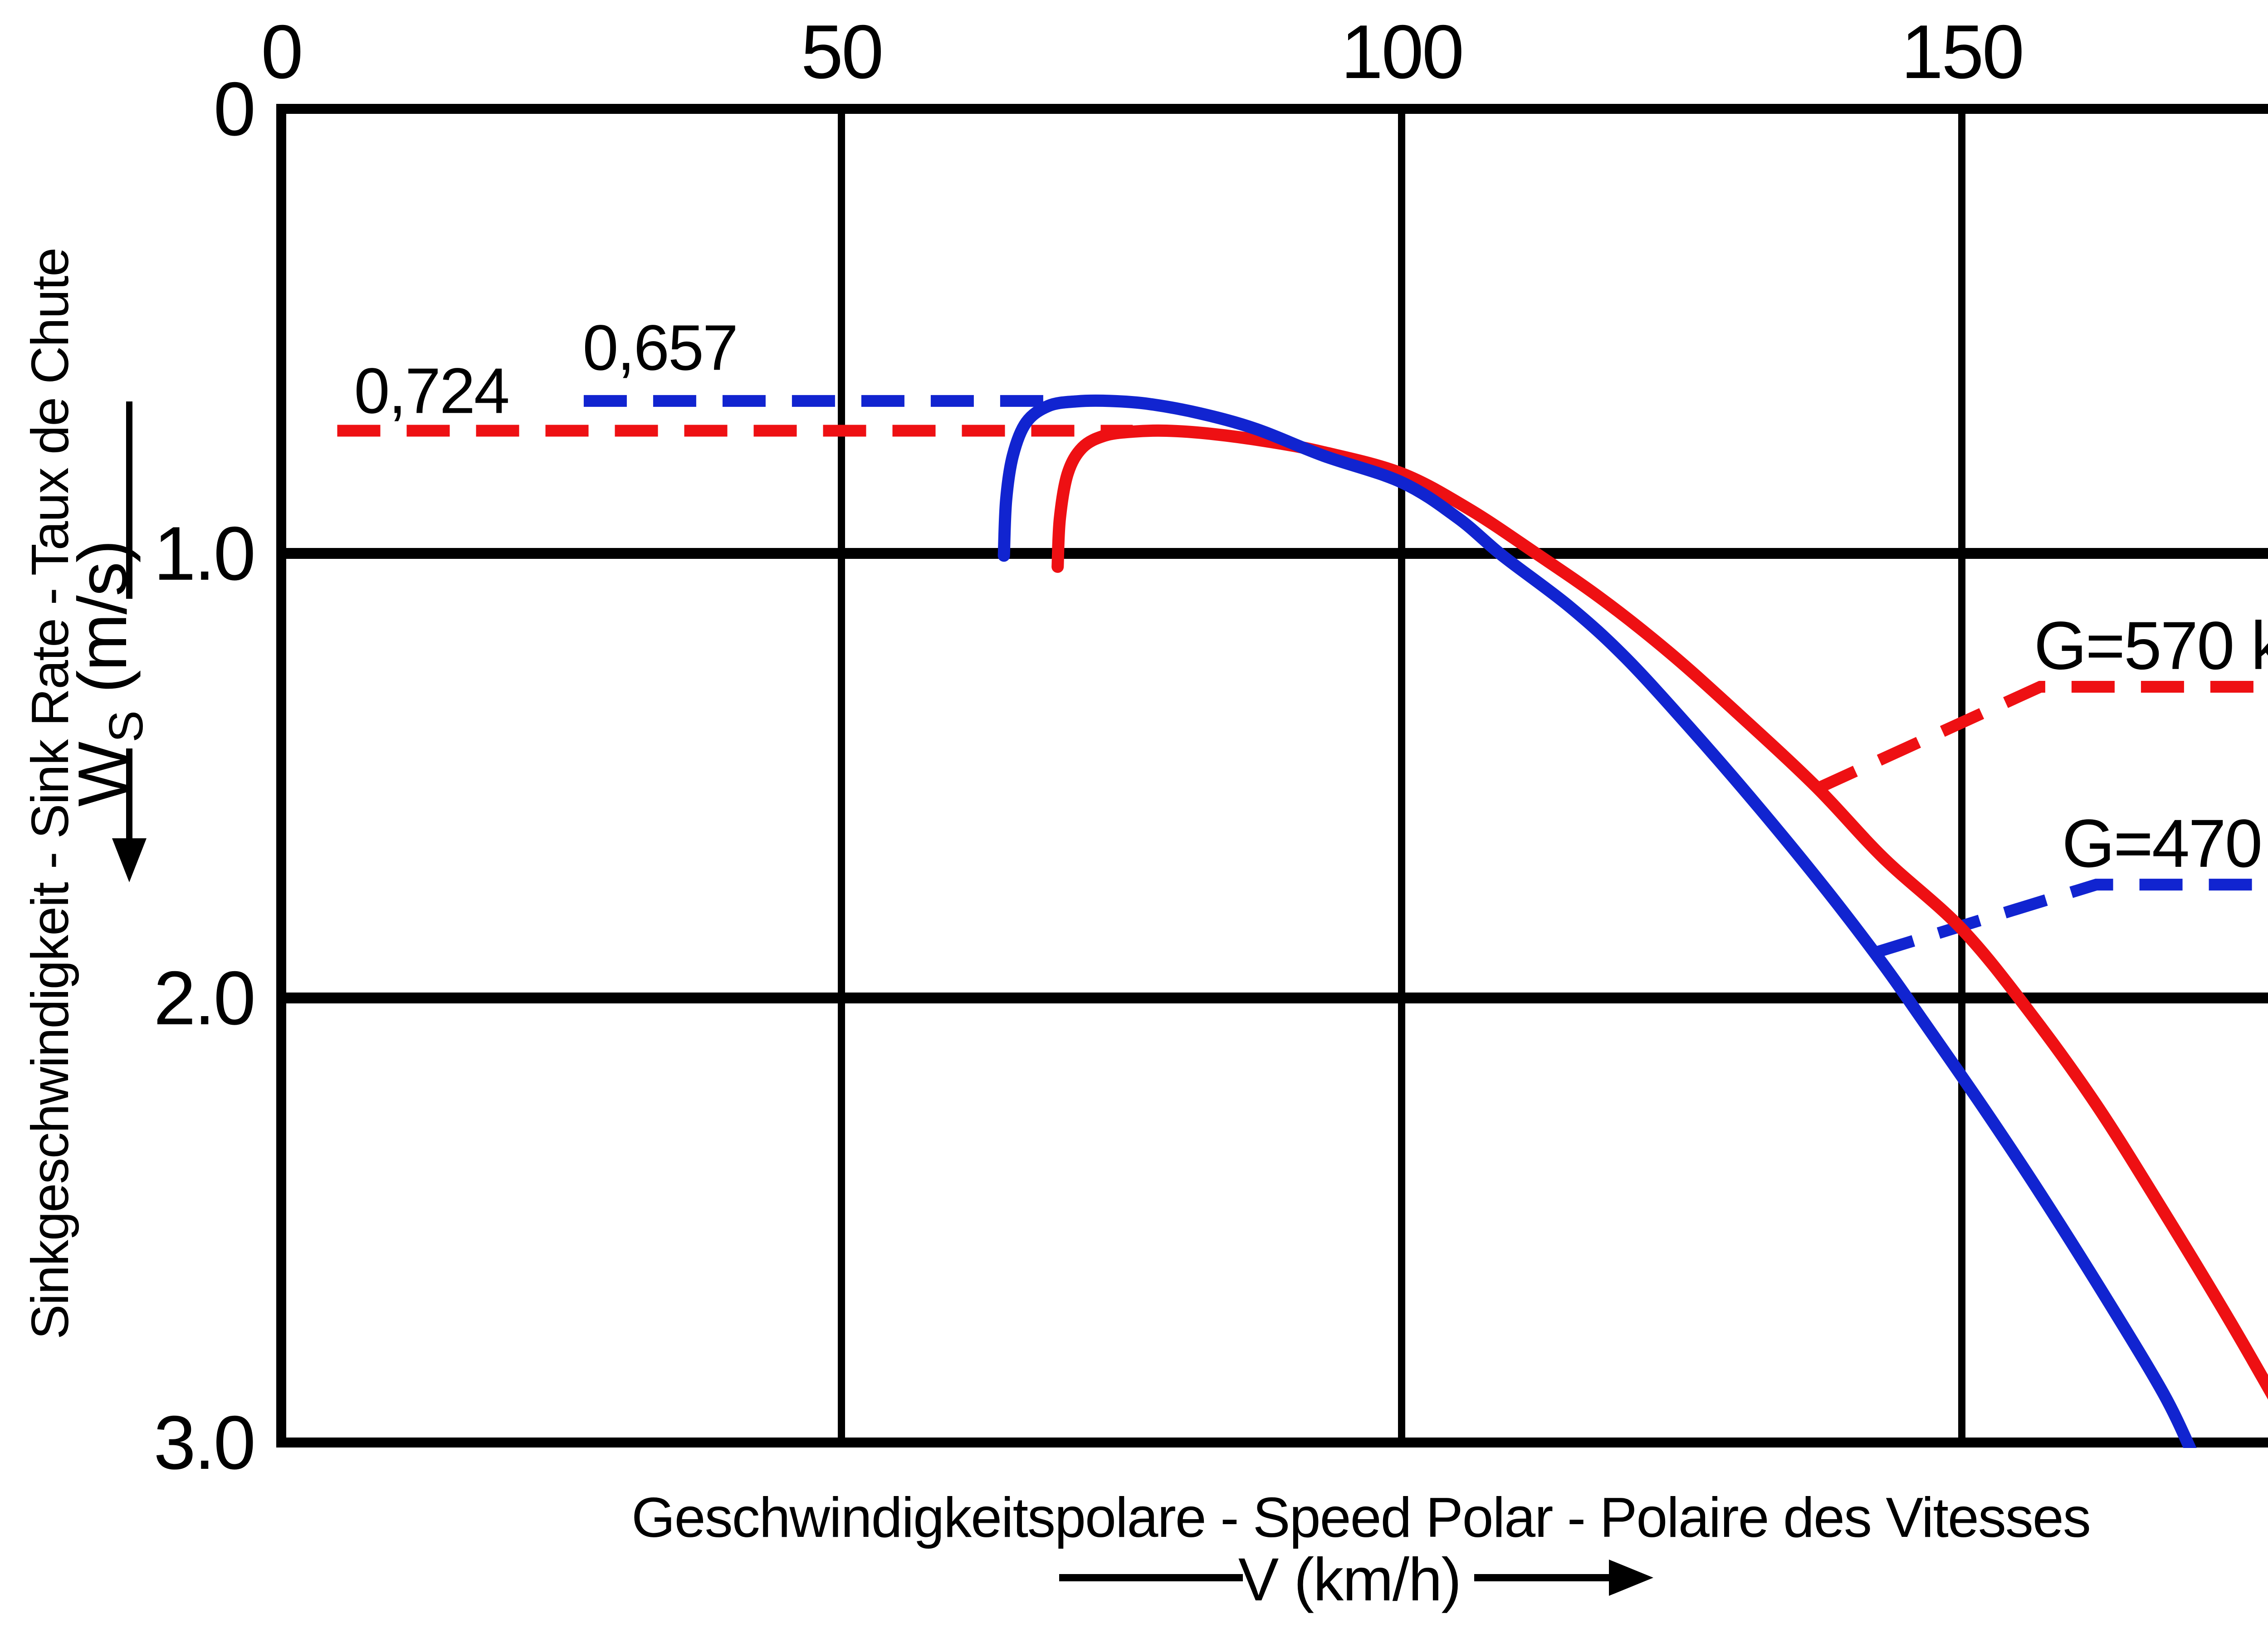 The width and height of the screenshot is (2268, 1648). What do you see at coordinates (204, 1442) in the screenshot?
I see `y-axis-tick-label: 3.0` at bounding box center [204, 1442].